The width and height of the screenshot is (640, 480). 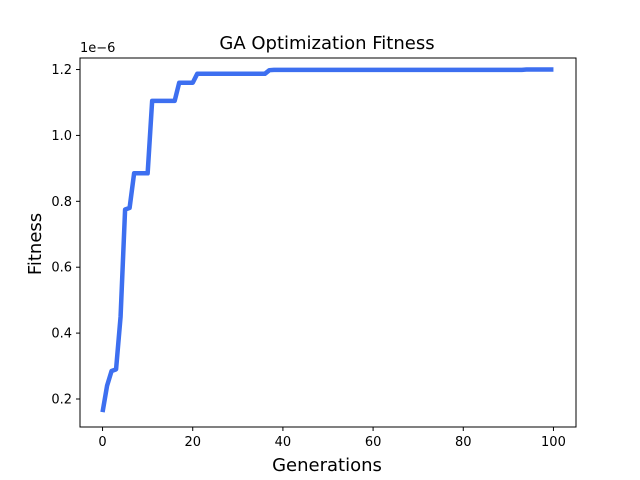 I want to click on chart-title: GA Optimization Fitness, so click(x=326, y=43).